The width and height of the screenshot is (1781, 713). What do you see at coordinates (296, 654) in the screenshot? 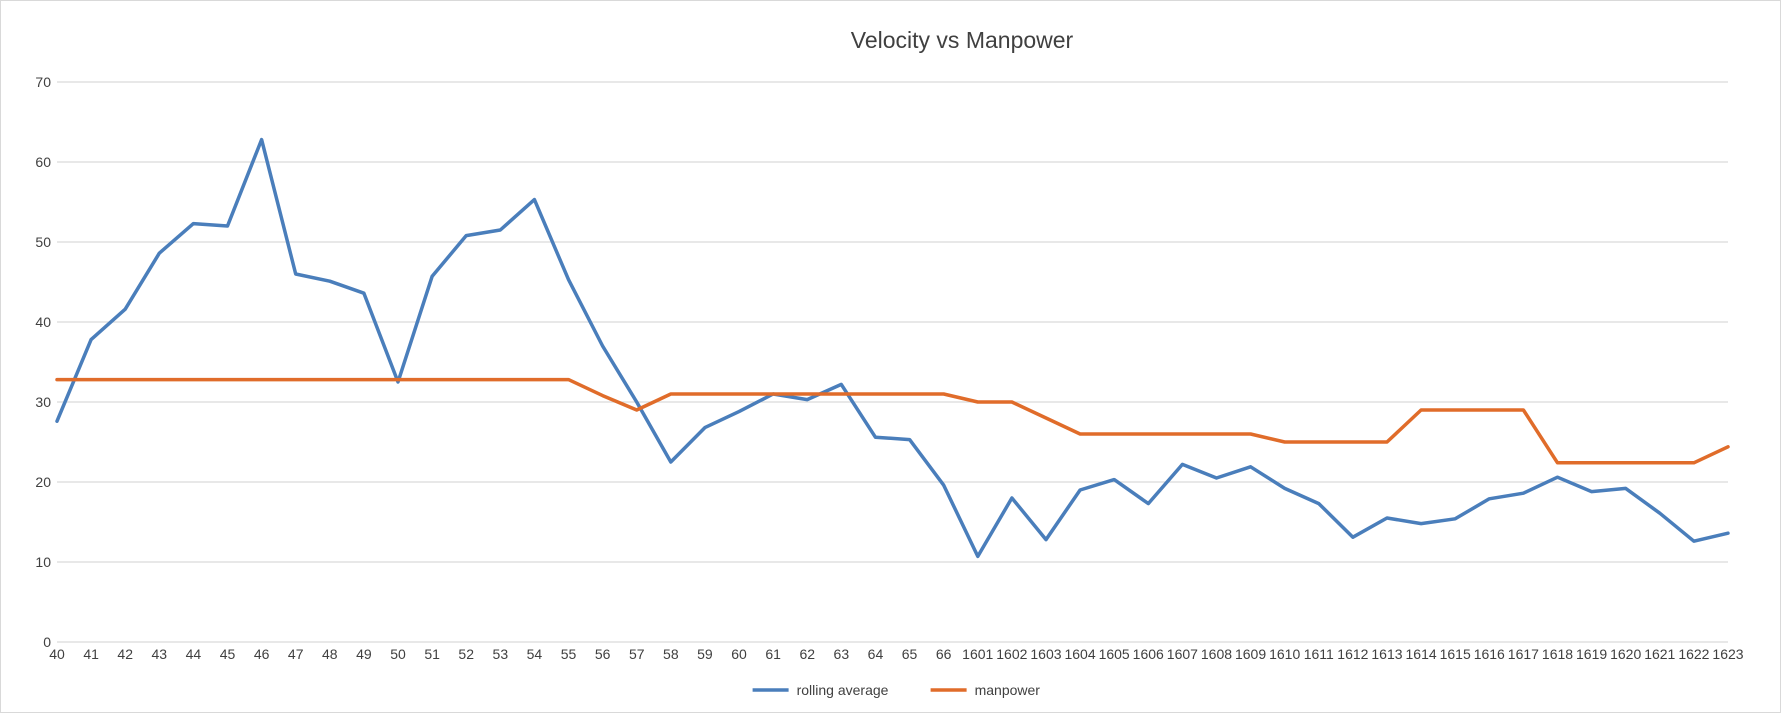
I see `x-tick-label: 47` at bounding box center [296, 654].